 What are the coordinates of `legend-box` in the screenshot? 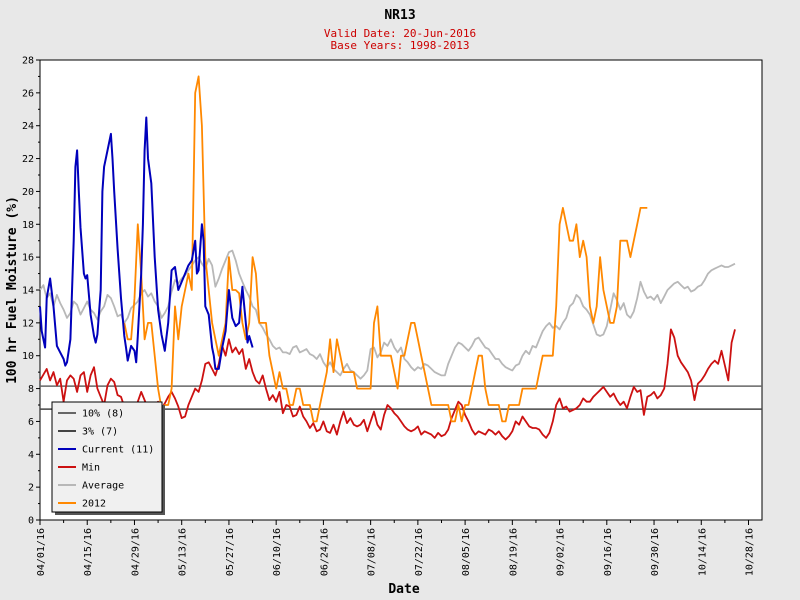 It's located at (107, 457).